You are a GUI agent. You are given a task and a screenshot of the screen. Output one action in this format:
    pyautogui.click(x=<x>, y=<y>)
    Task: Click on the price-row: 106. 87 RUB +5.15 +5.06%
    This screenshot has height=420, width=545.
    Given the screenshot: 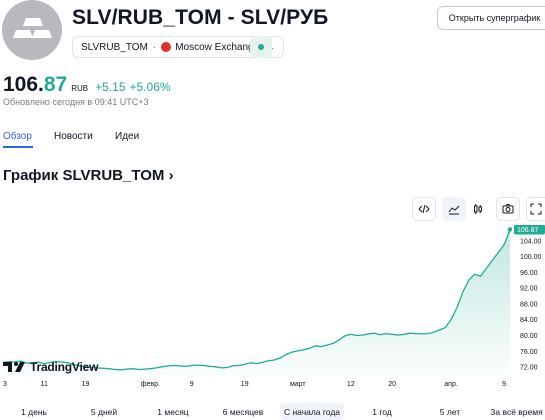 What is the action you would take?
    pyautogui.click(x=87, y=85)
    